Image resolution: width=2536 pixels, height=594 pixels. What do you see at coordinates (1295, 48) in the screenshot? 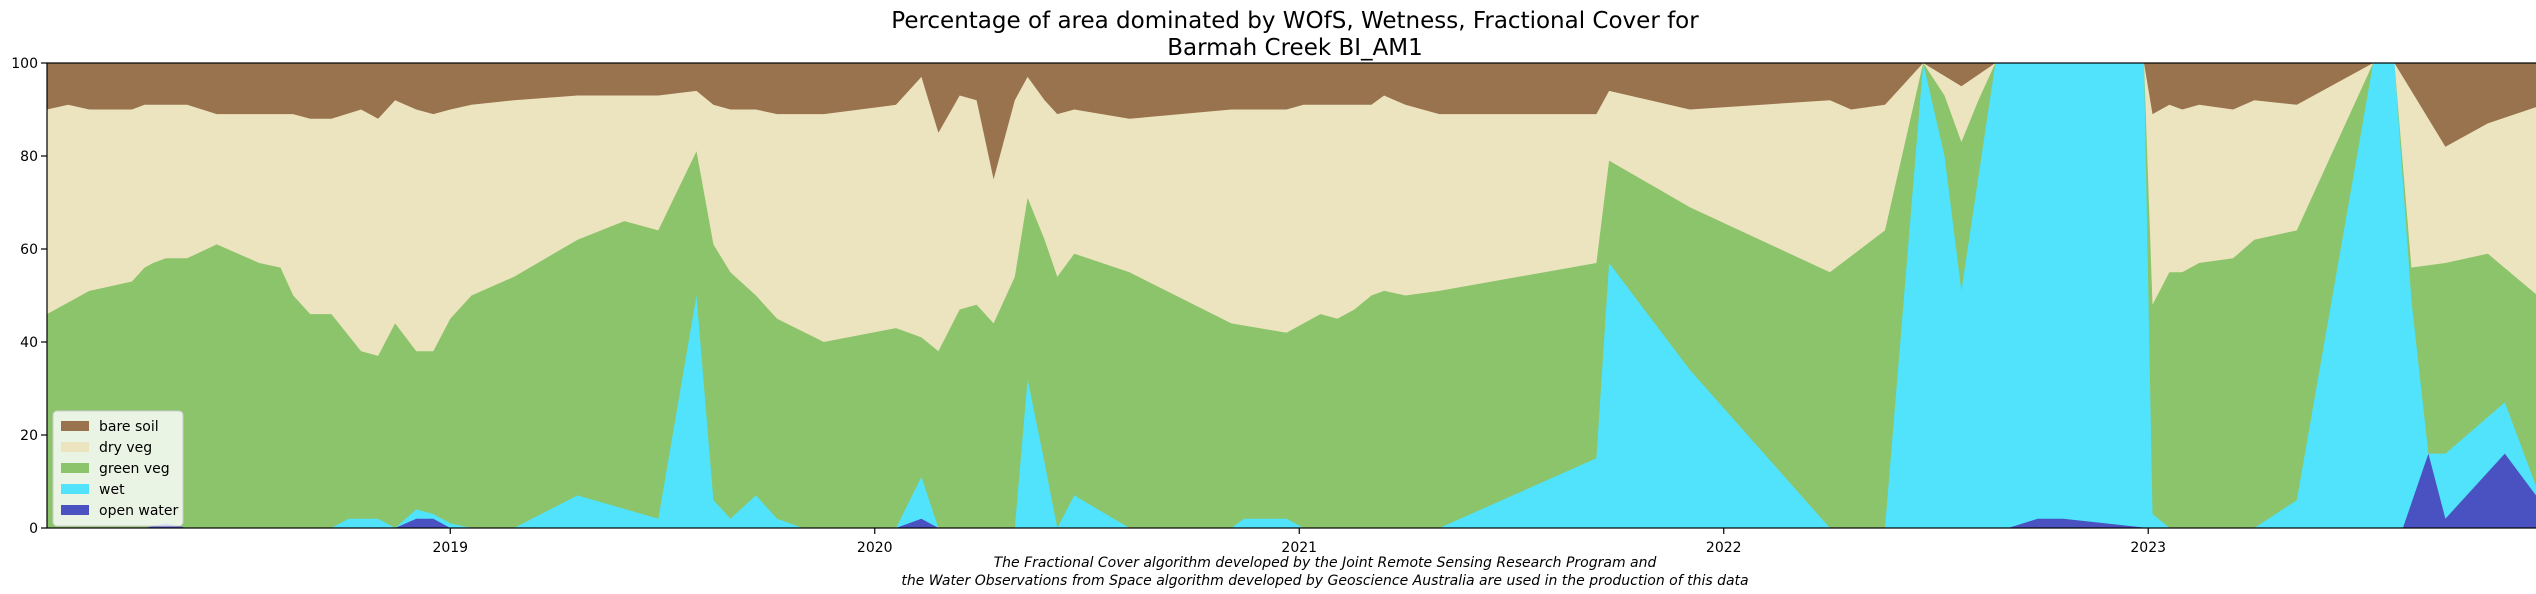
I see `chart-title-line-2: Barmah Creek BI_AM1` at bounding box center [1295, 48].